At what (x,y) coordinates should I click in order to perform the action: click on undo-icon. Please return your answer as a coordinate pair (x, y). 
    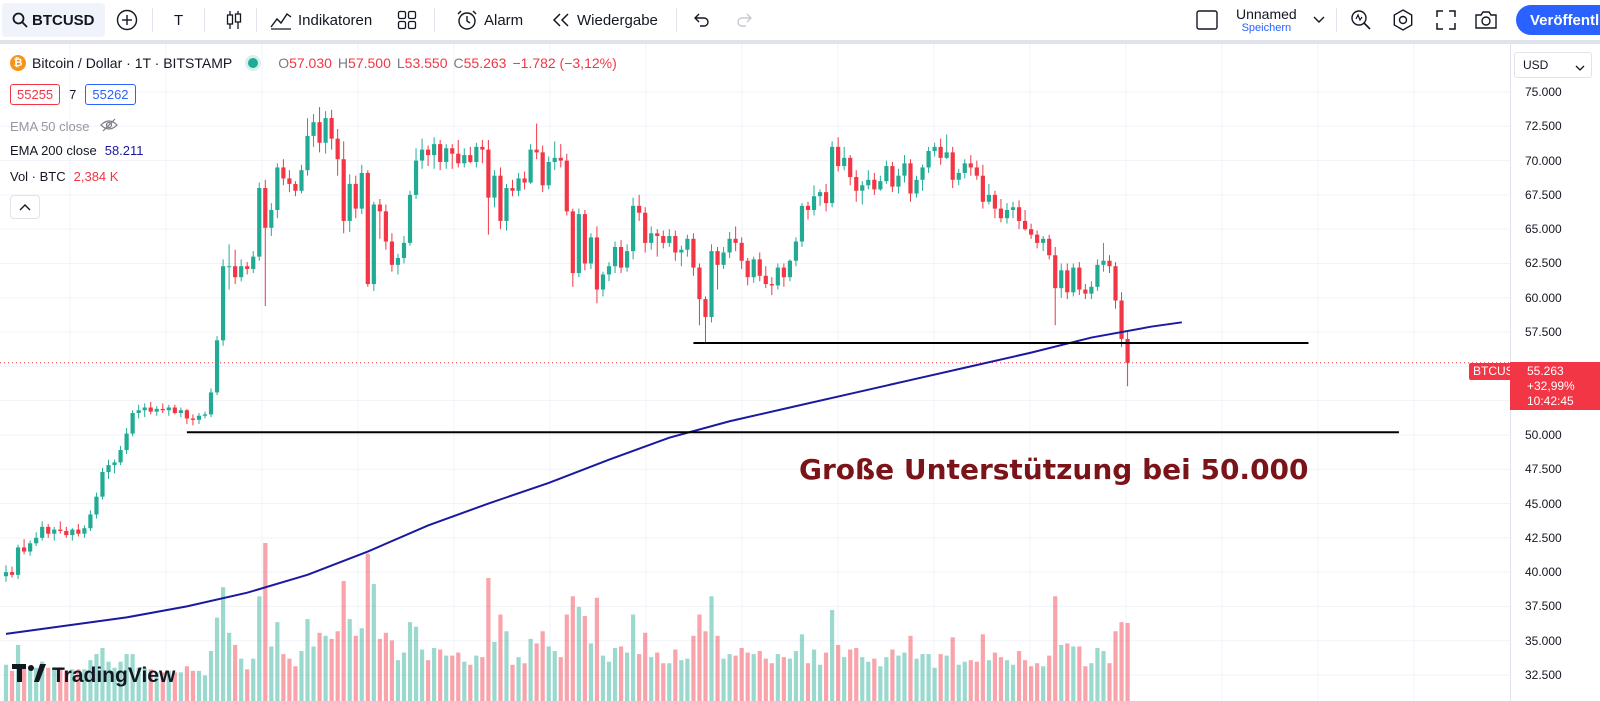
    Looking at the image, I should click on (701, 20).